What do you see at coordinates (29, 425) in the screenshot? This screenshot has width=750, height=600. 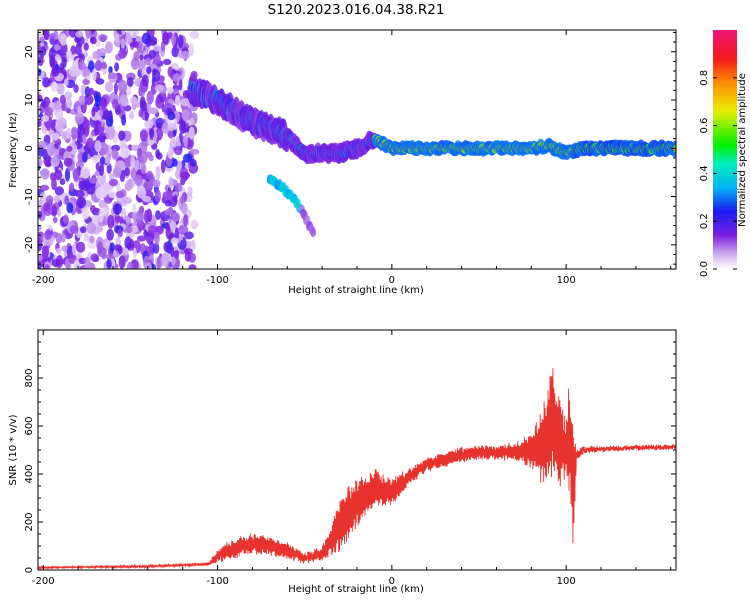 I see `y-tick-label: 600` at bounding box center [29, 425].